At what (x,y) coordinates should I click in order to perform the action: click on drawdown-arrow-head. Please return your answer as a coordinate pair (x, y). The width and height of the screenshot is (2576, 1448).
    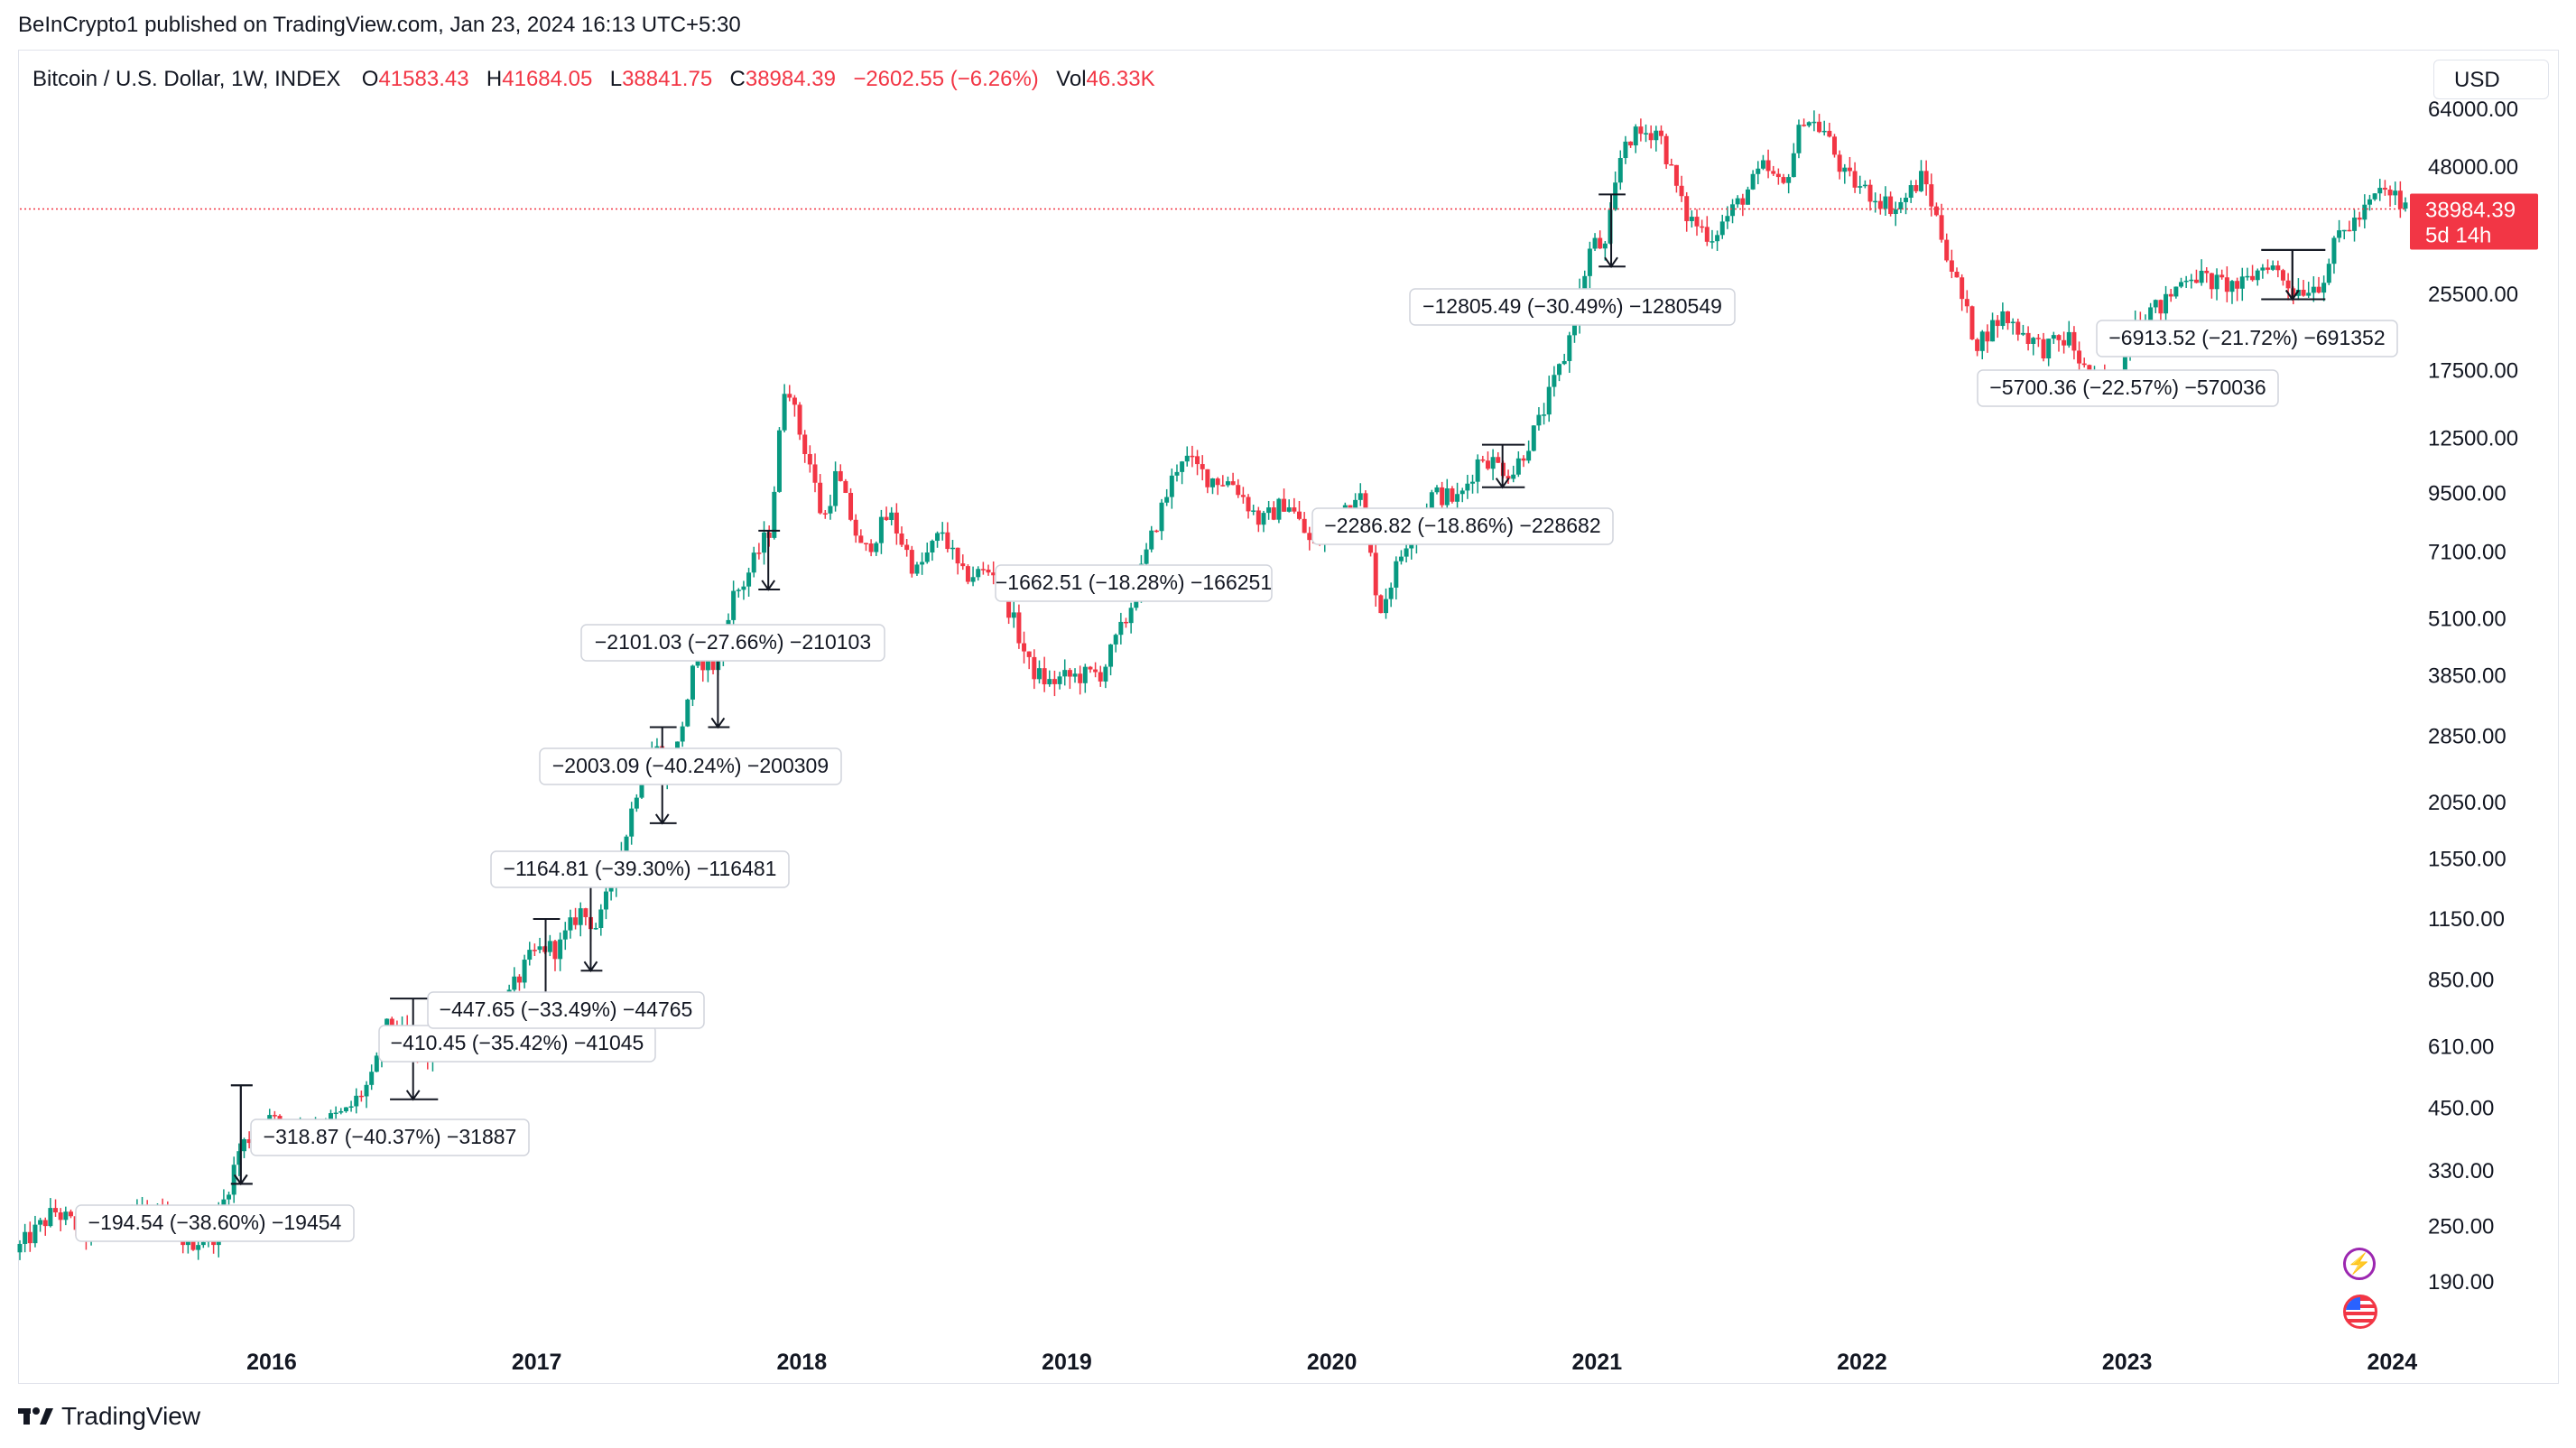
    Looking at the image, I should click on (1611, 262).